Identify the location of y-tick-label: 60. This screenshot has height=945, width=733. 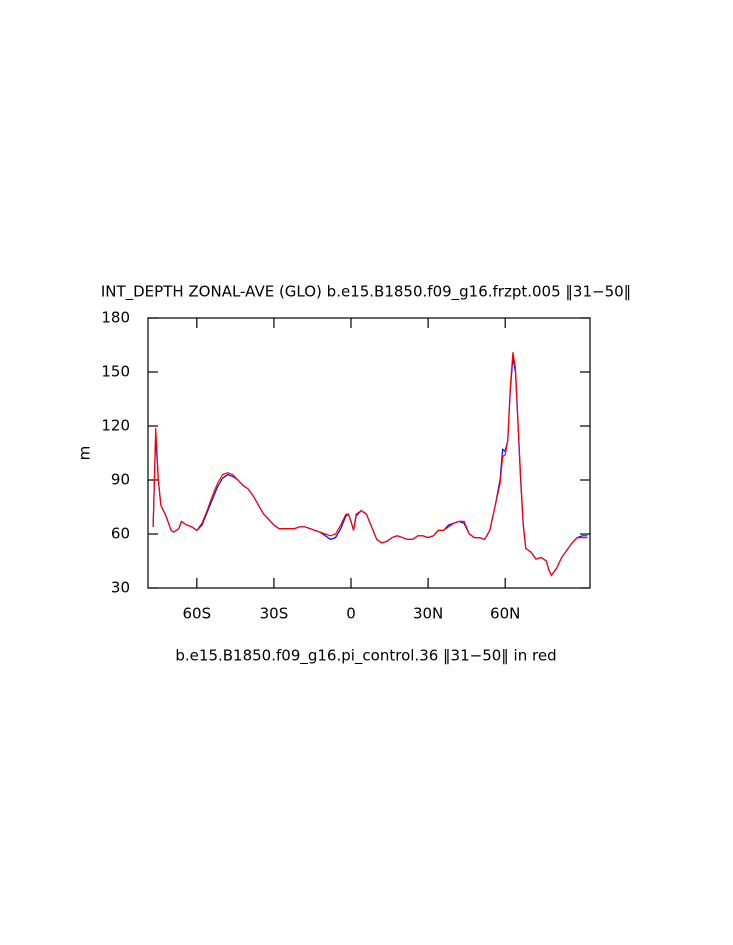
(120, 534).